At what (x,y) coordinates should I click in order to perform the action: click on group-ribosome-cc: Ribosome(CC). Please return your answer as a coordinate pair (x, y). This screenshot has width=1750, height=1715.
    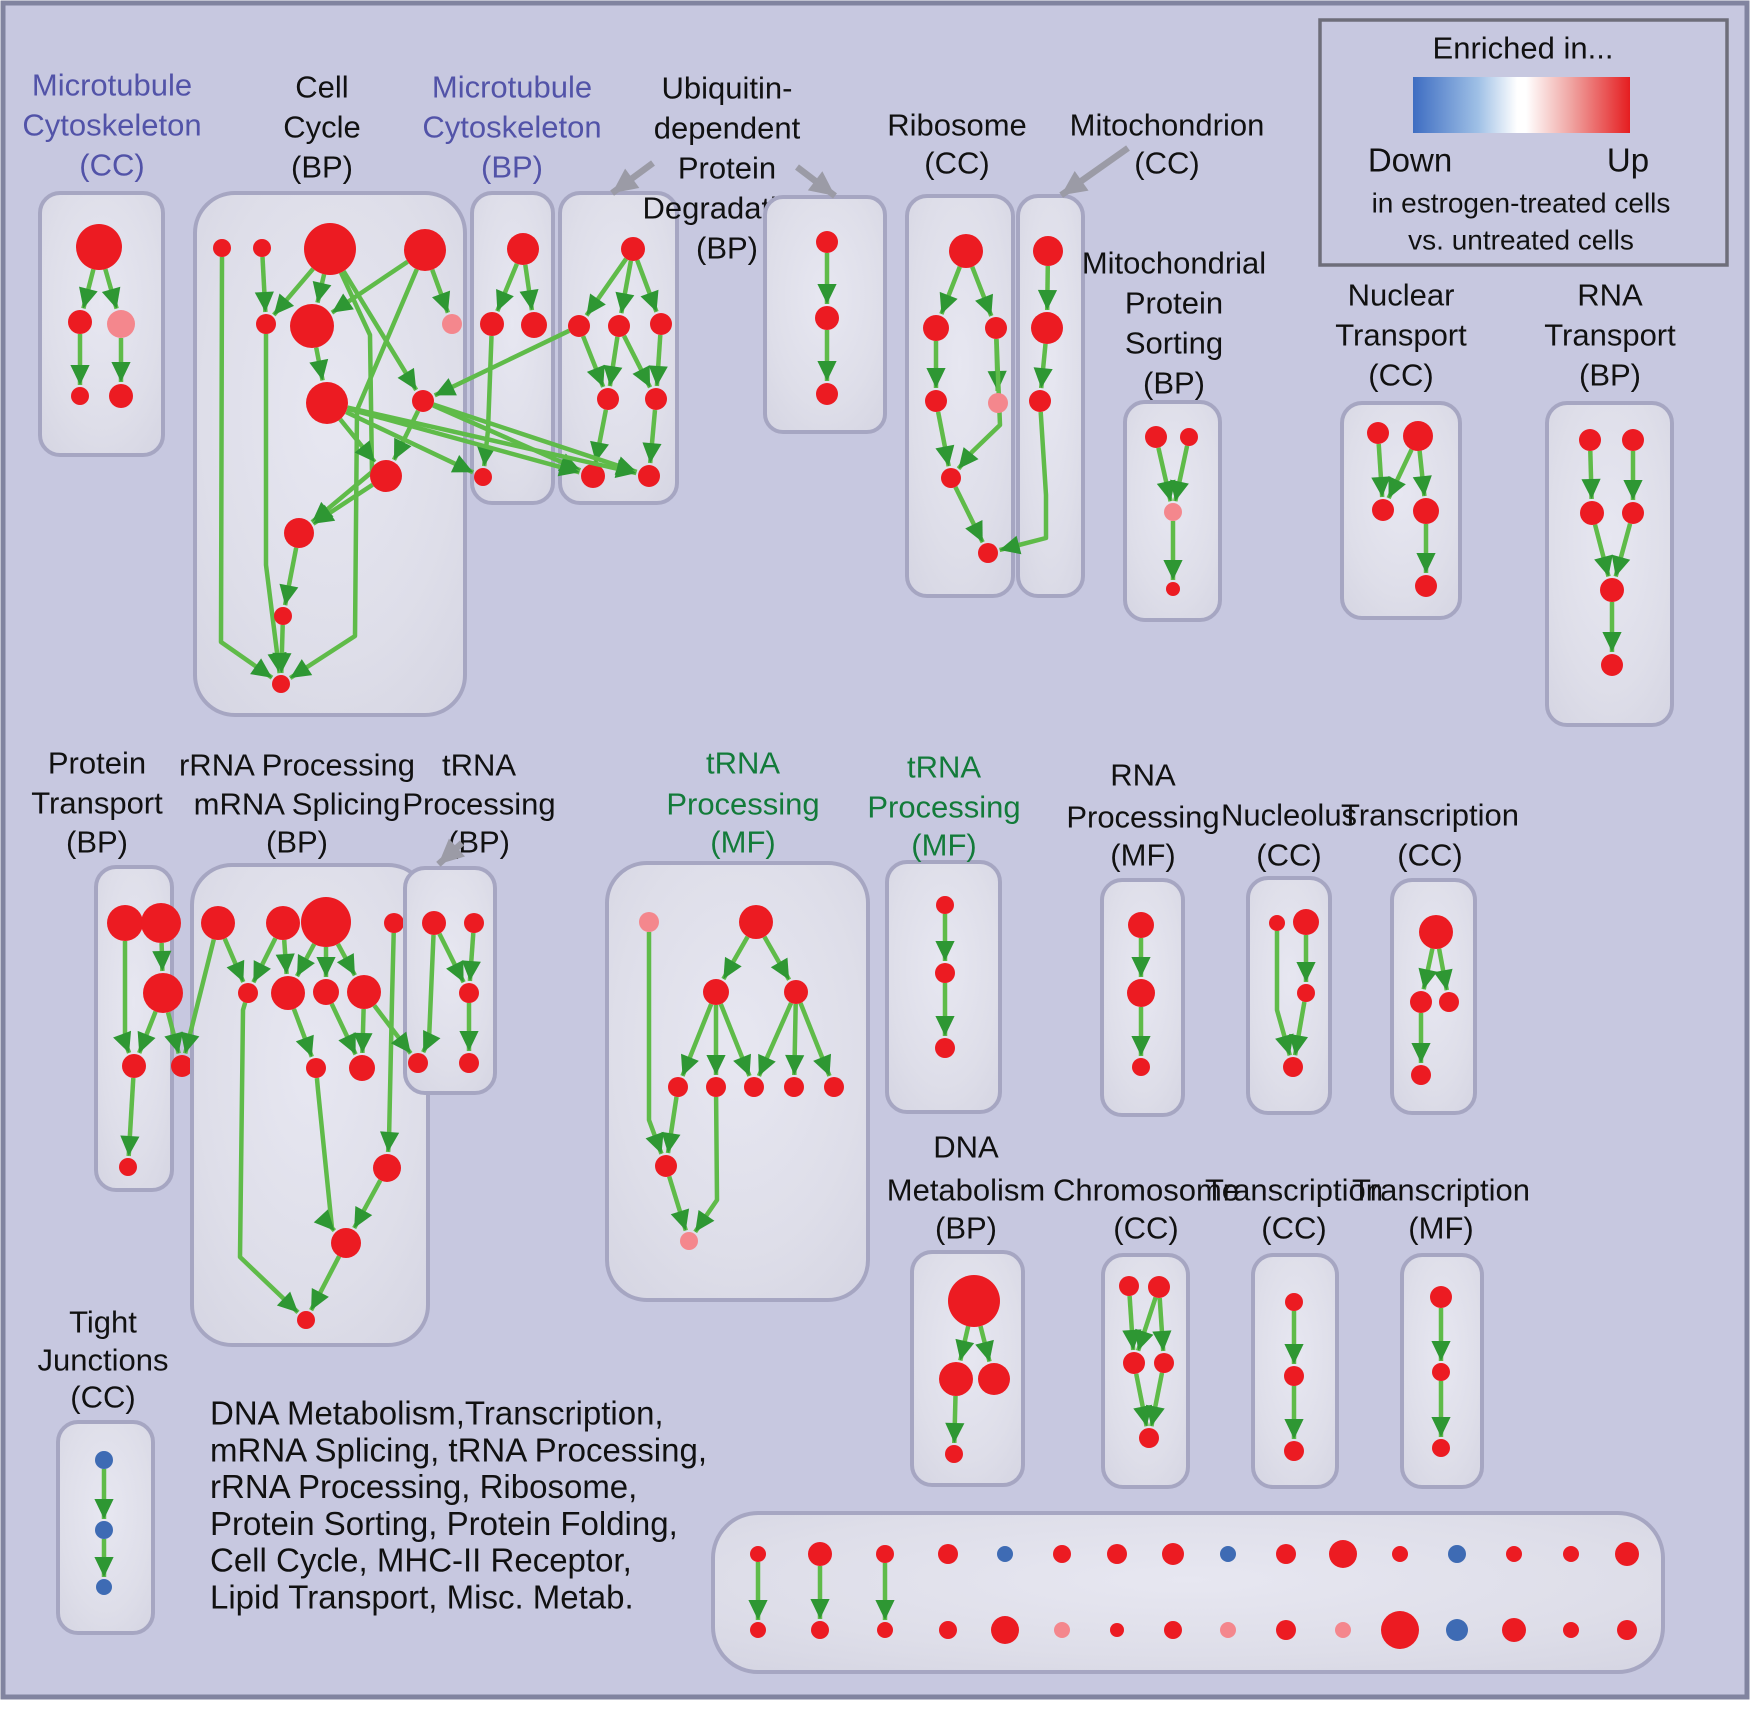
    Looking at the image, I should click on (957, 353).